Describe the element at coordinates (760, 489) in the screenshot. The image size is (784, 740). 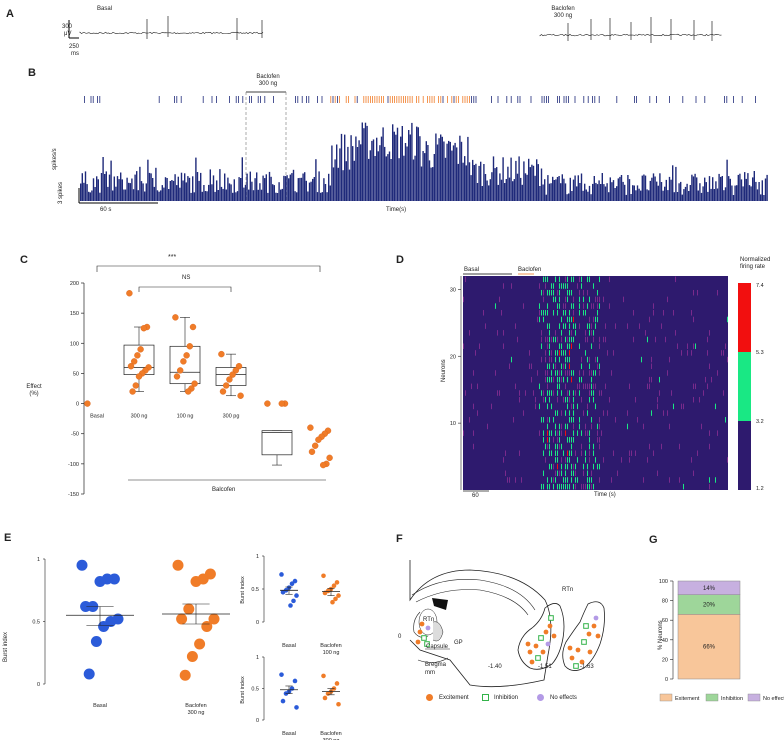
I see `colorbar-tick-label: 1.2` at that location.